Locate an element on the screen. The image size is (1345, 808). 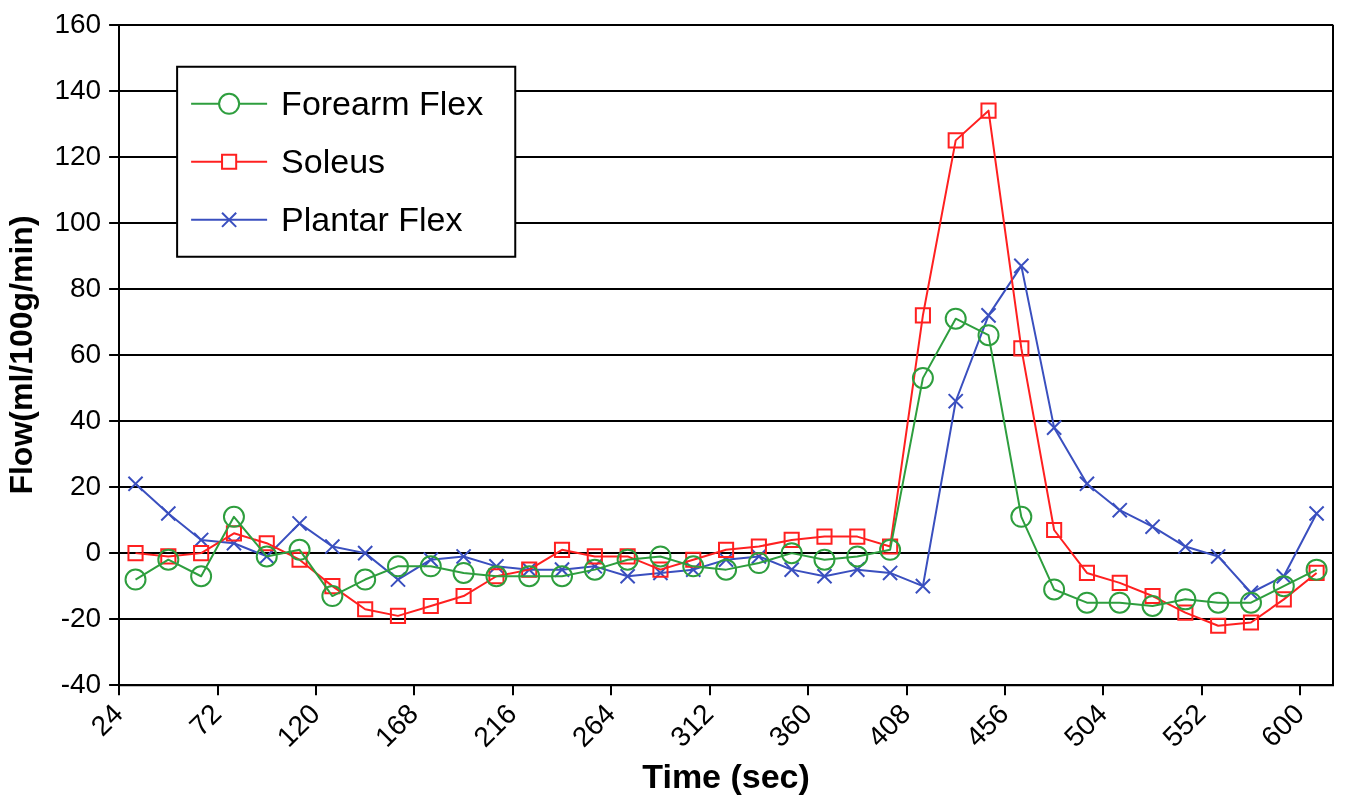
x-tick-label: 264 is located at coordinates (593, 725).